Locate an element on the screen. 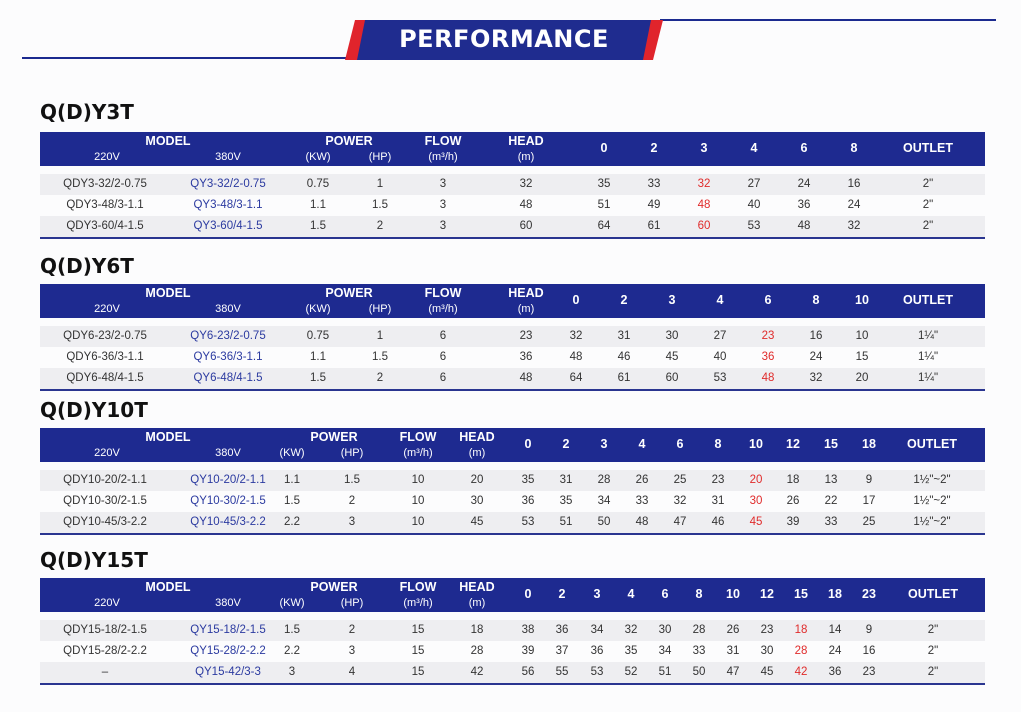 This screenshot has height=712, width=1021. head-point-value: 49 is located at coordinates (654, 205).